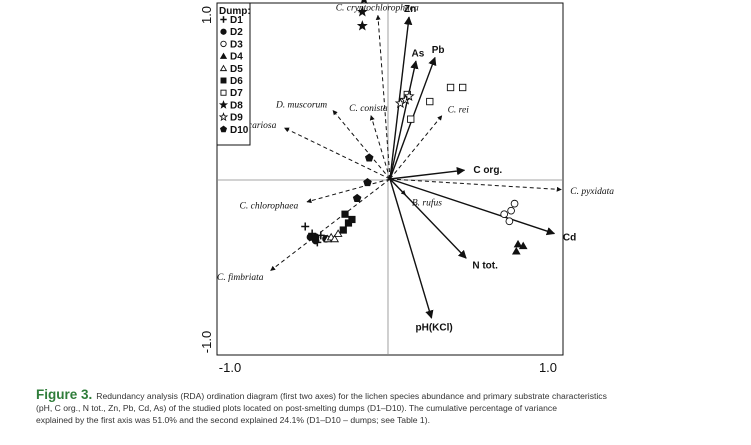 The height and width of the screenshot is (445, 751). Describe the element at coordinates (416, 147) in the screenshot. I see `species-arrow-c-rei` at that location.